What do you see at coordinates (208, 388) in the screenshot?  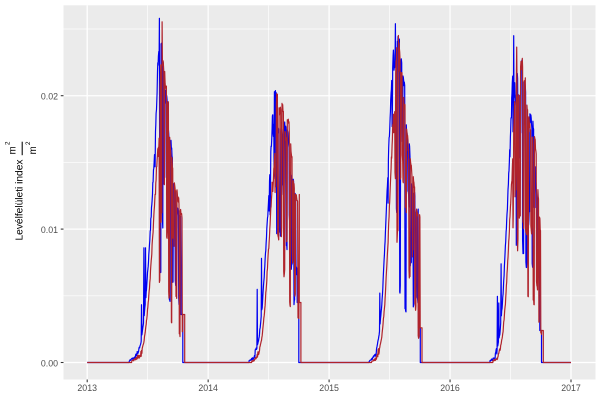 I see `svg-text: 2014` at bounding box center [208, 388].